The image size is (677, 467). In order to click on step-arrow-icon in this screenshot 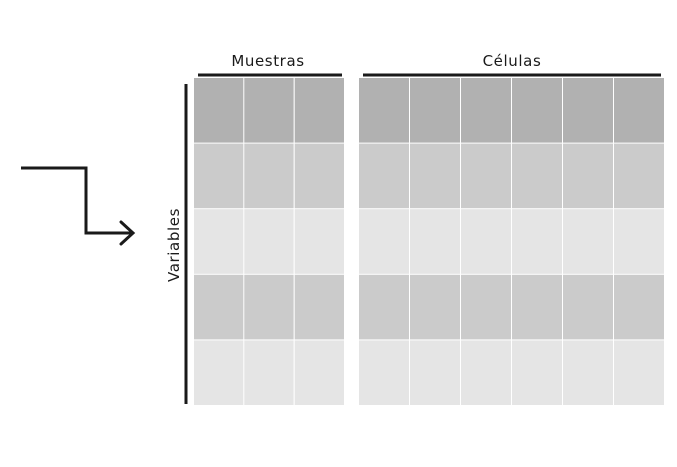, I will do `click(78, 206)`.